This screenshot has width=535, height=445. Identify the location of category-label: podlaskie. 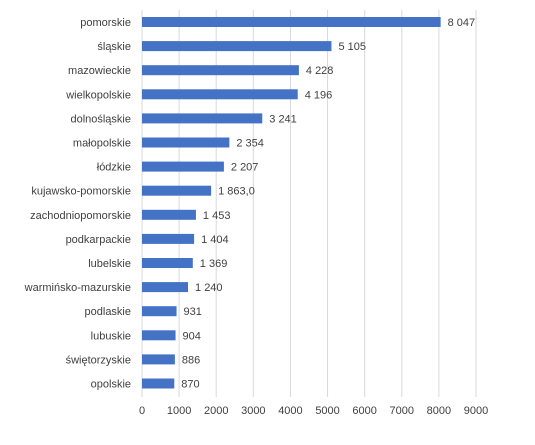
(108, 312).